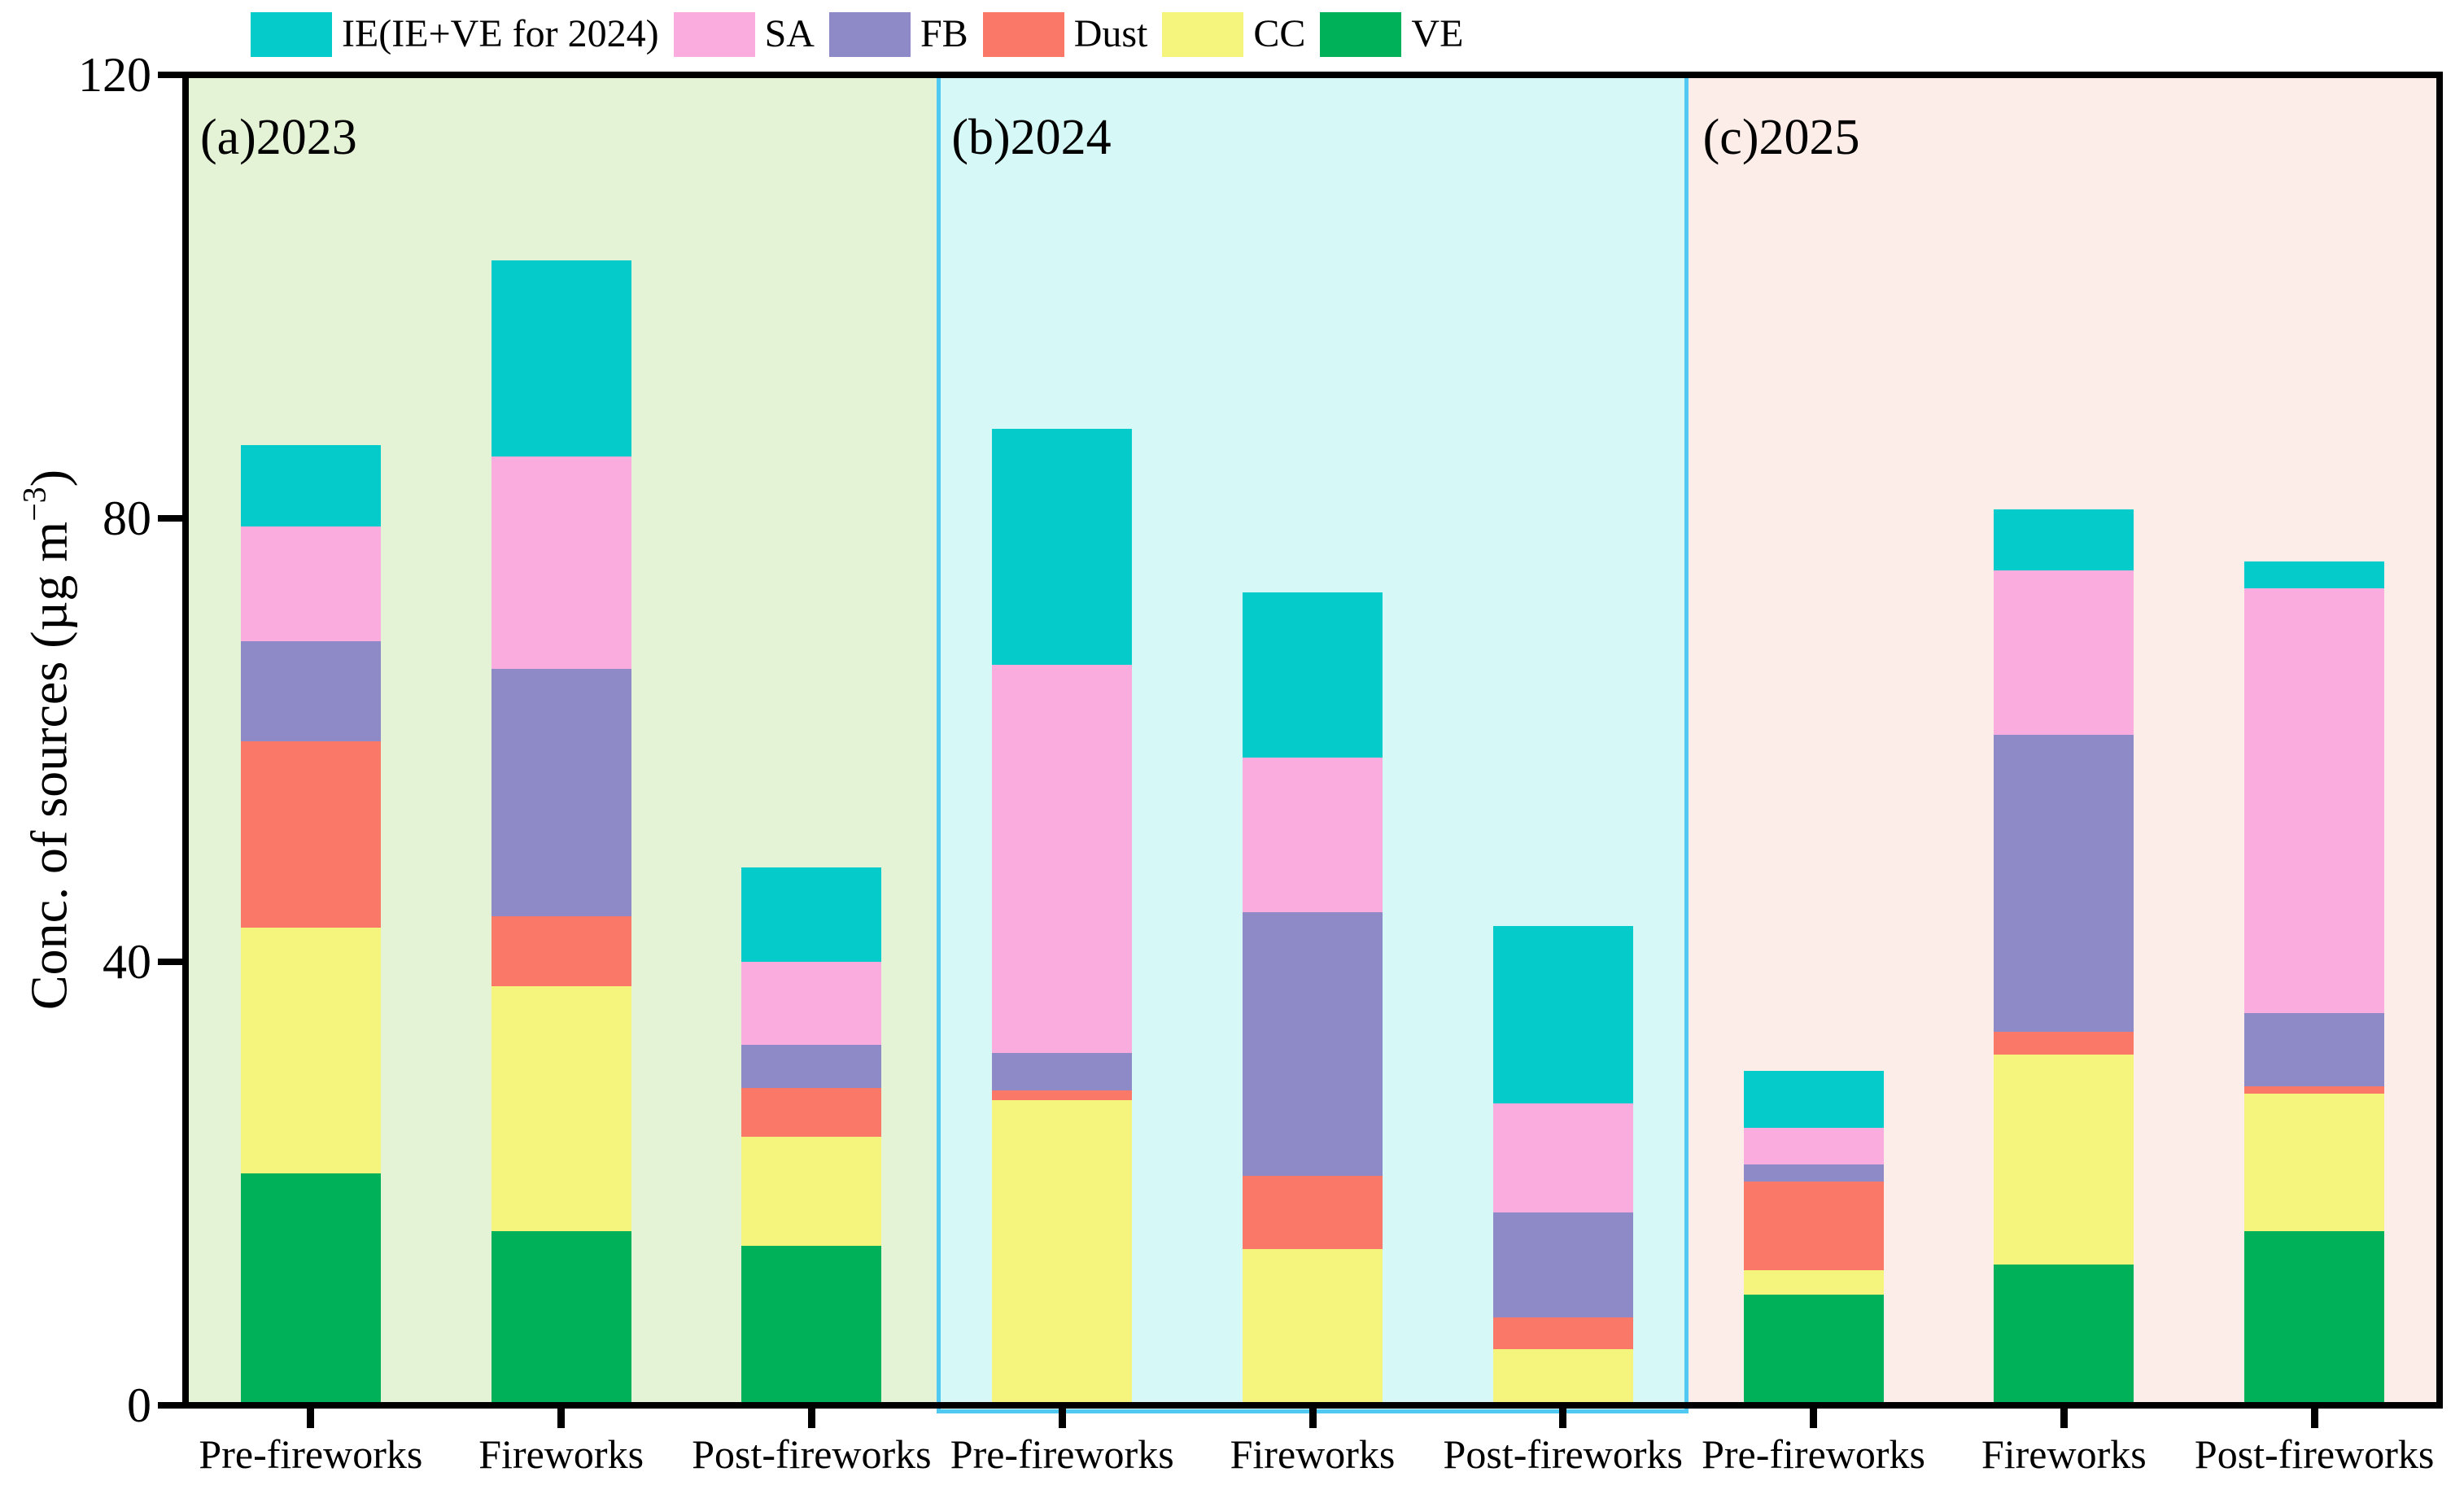 The image size is (2464, 1494). Describe the element at coordinates (311, 584) in the screenshot. I see `bar-segment-sa-panel1-pre-fireworks` at that location.